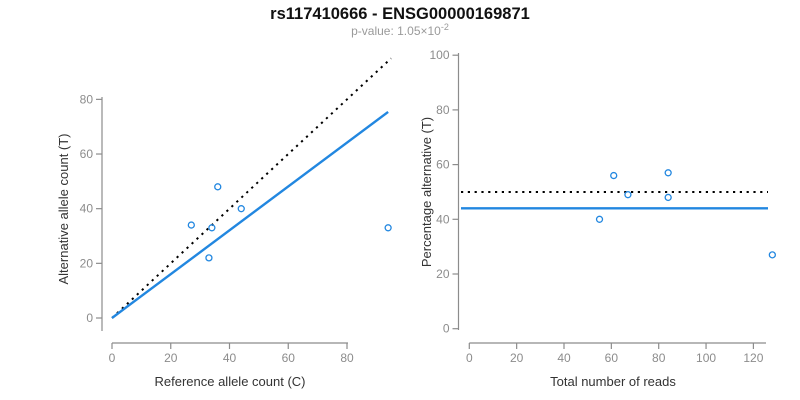  Describe the element at coordinates (400, 14) in the screenshot. I see `figure-title: rs117410666 - ENSG00000169871` at that location.